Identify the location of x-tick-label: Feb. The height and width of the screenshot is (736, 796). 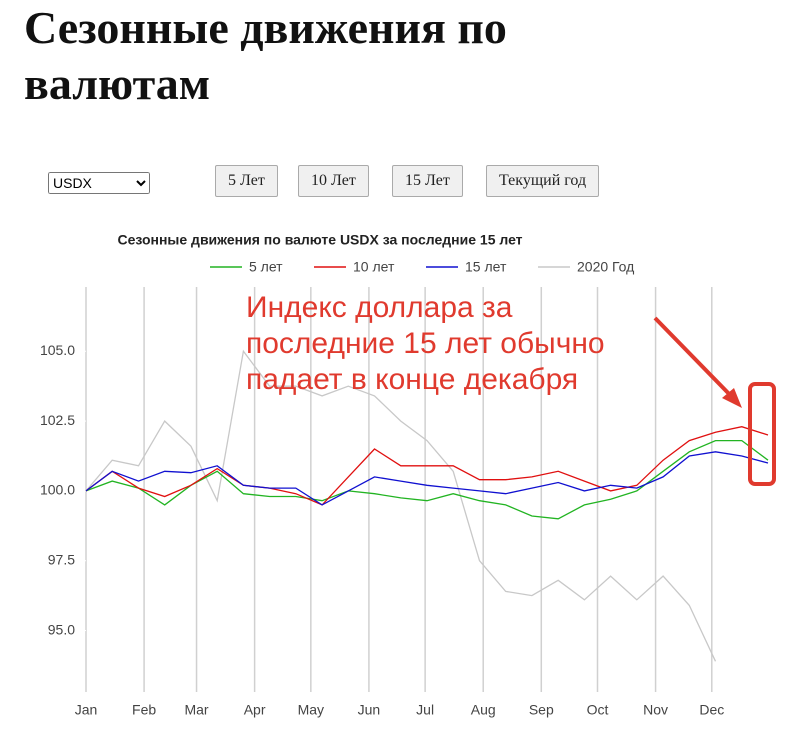
(144, 710).